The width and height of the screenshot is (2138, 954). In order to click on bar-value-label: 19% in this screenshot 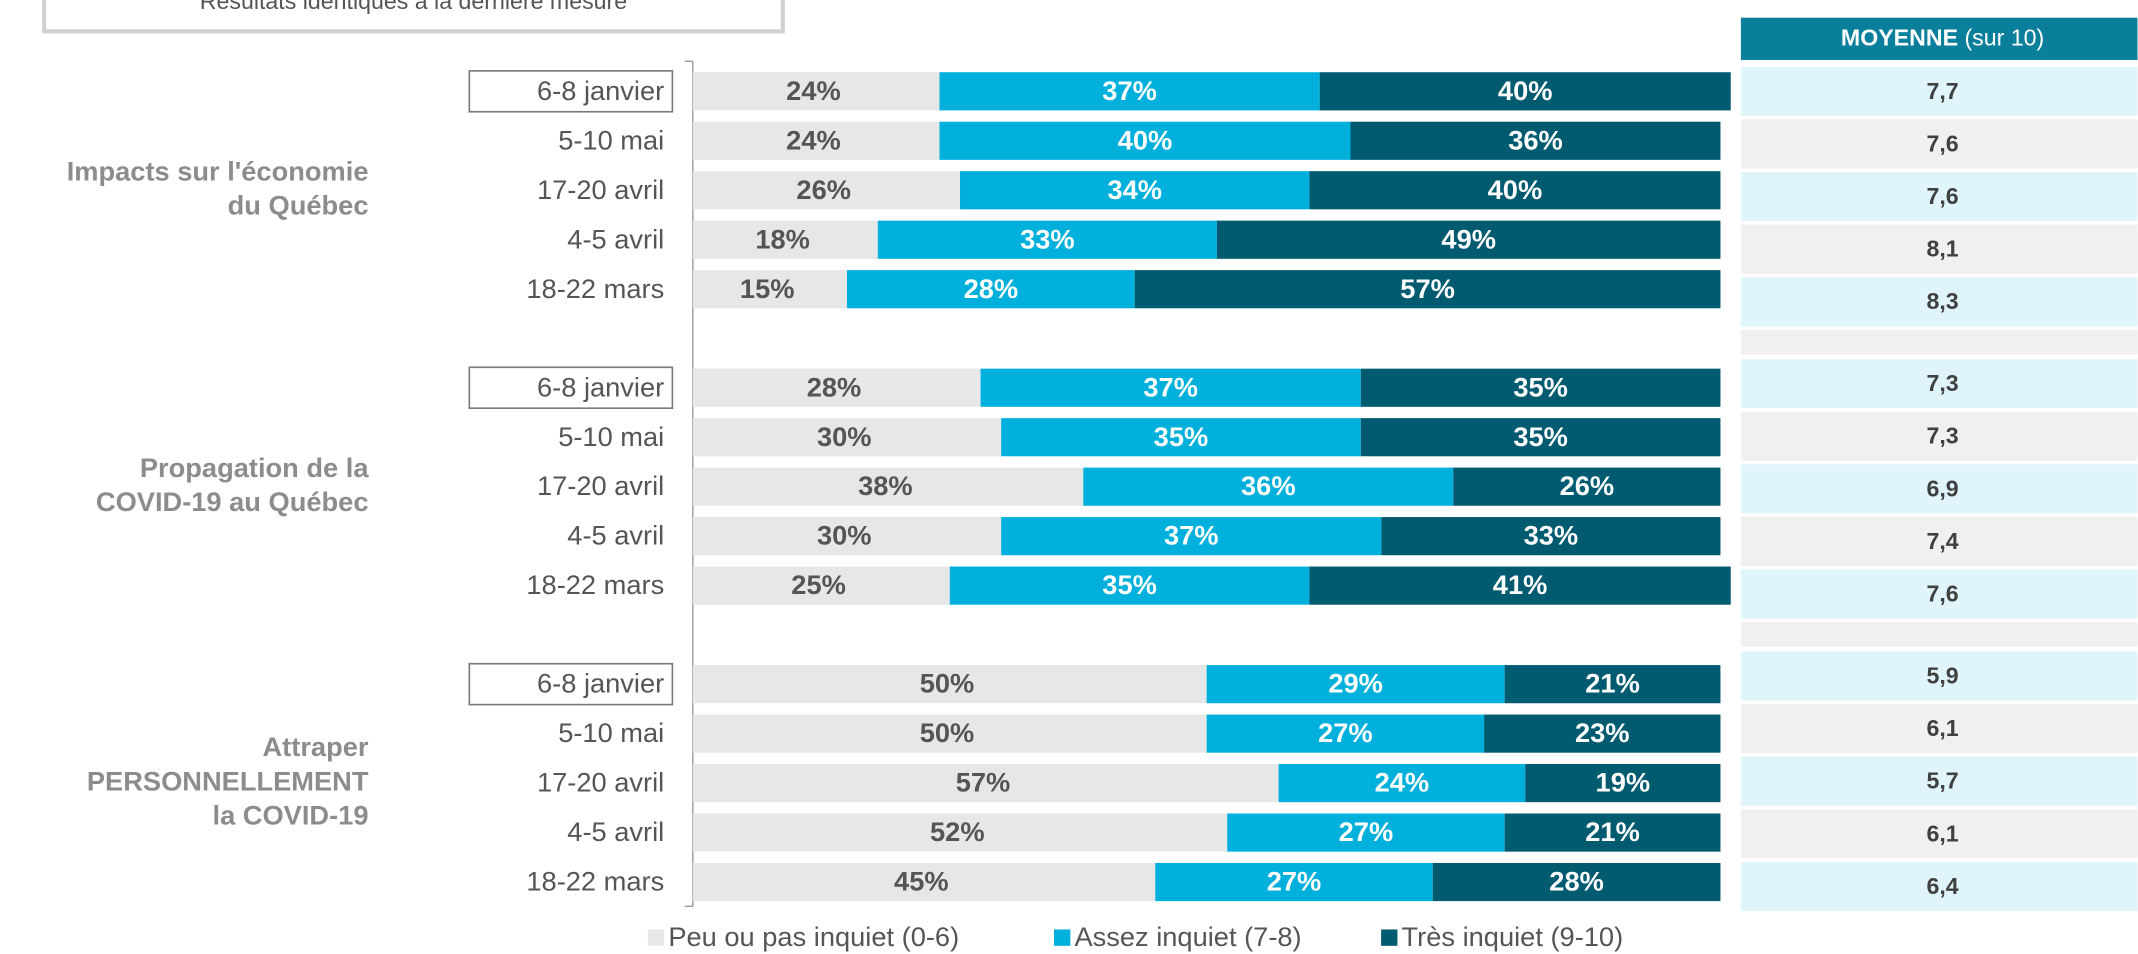, I will do `click(1623, 782)`.